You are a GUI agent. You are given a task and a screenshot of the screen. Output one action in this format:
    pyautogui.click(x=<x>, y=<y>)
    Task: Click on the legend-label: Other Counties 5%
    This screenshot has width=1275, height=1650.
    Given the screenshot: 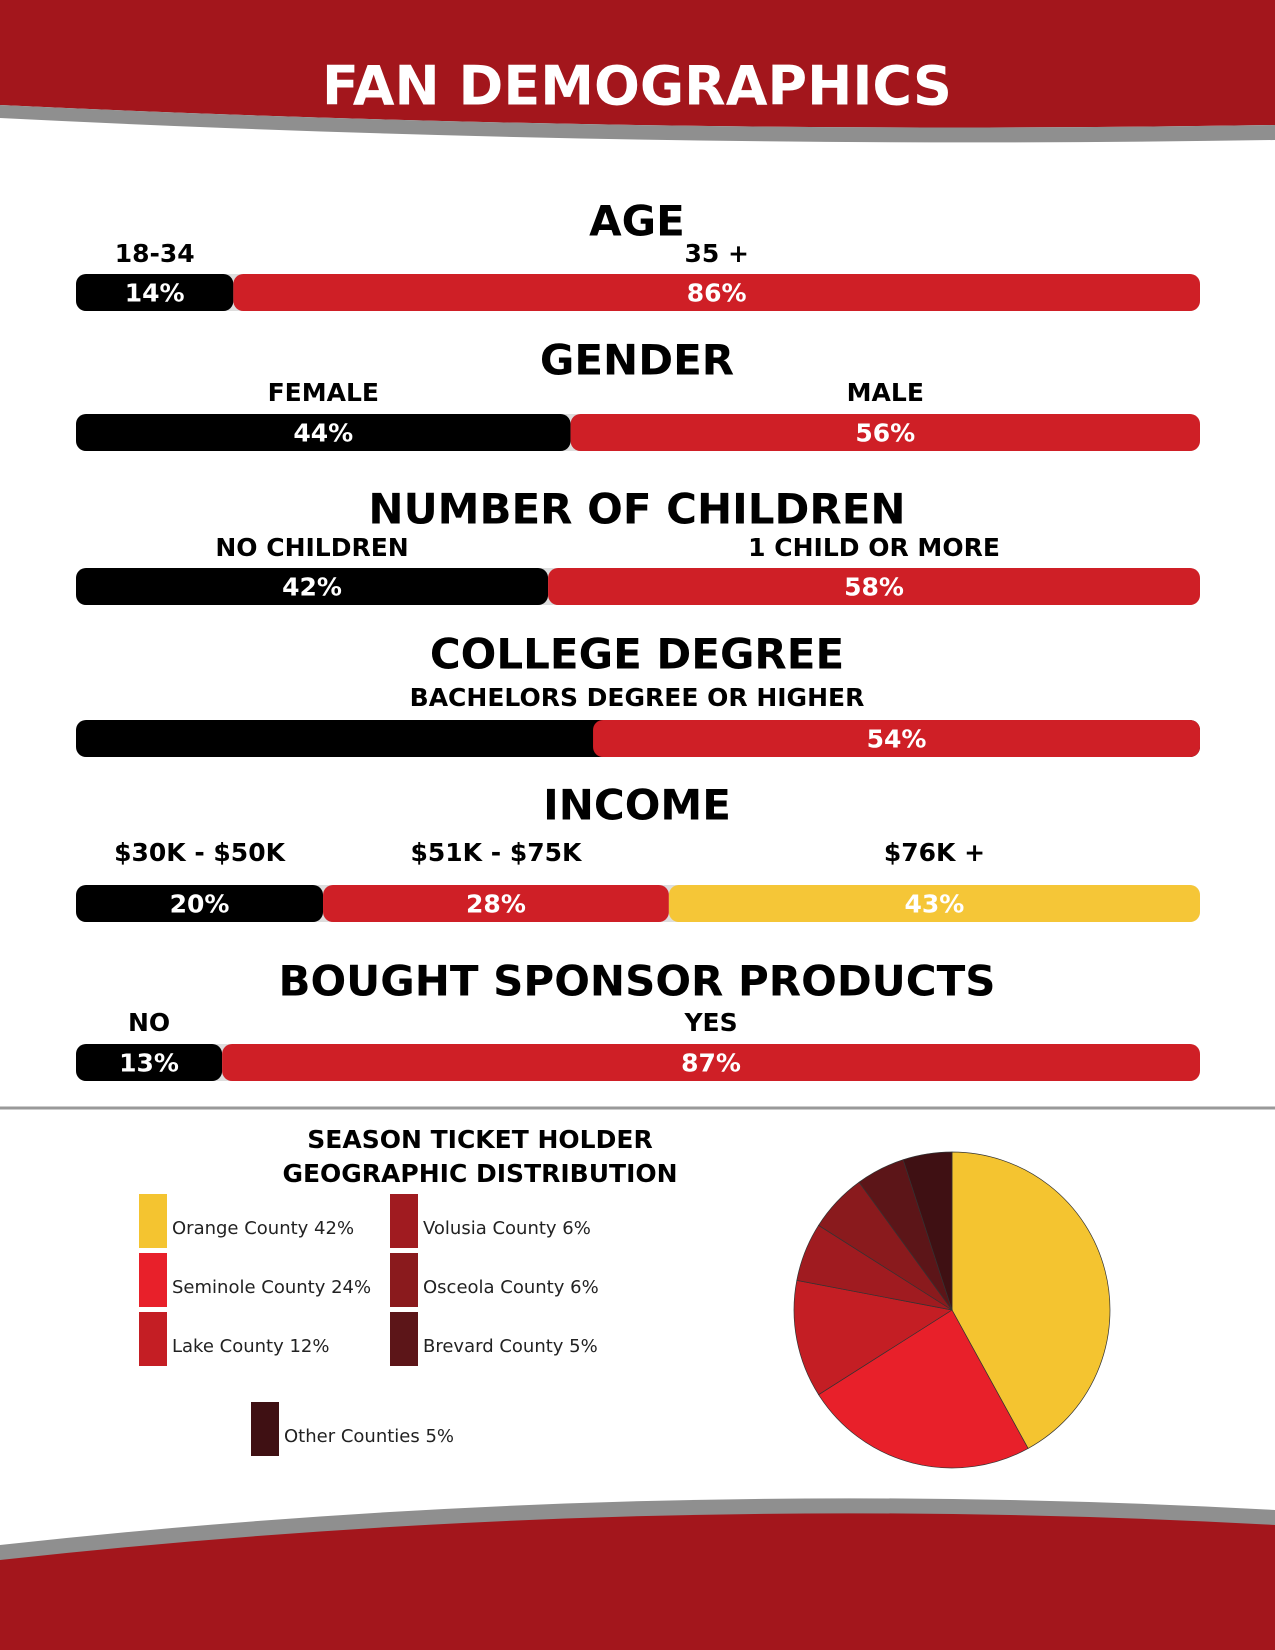 What is the action you would take?
    pyautogui.click(x=369, y=1436)
    